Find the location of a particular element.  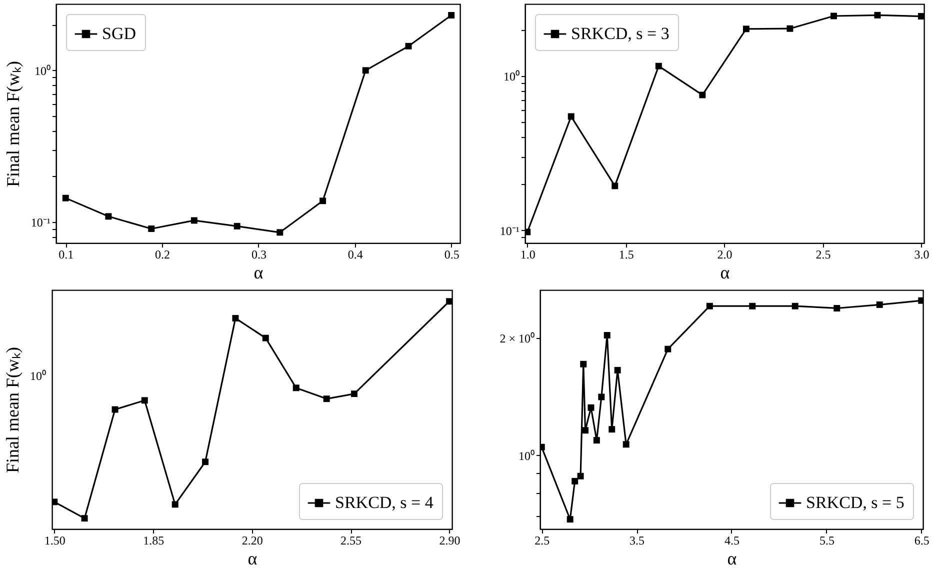

x-tick-label: 1.50 is located at coordinates (55, 541).